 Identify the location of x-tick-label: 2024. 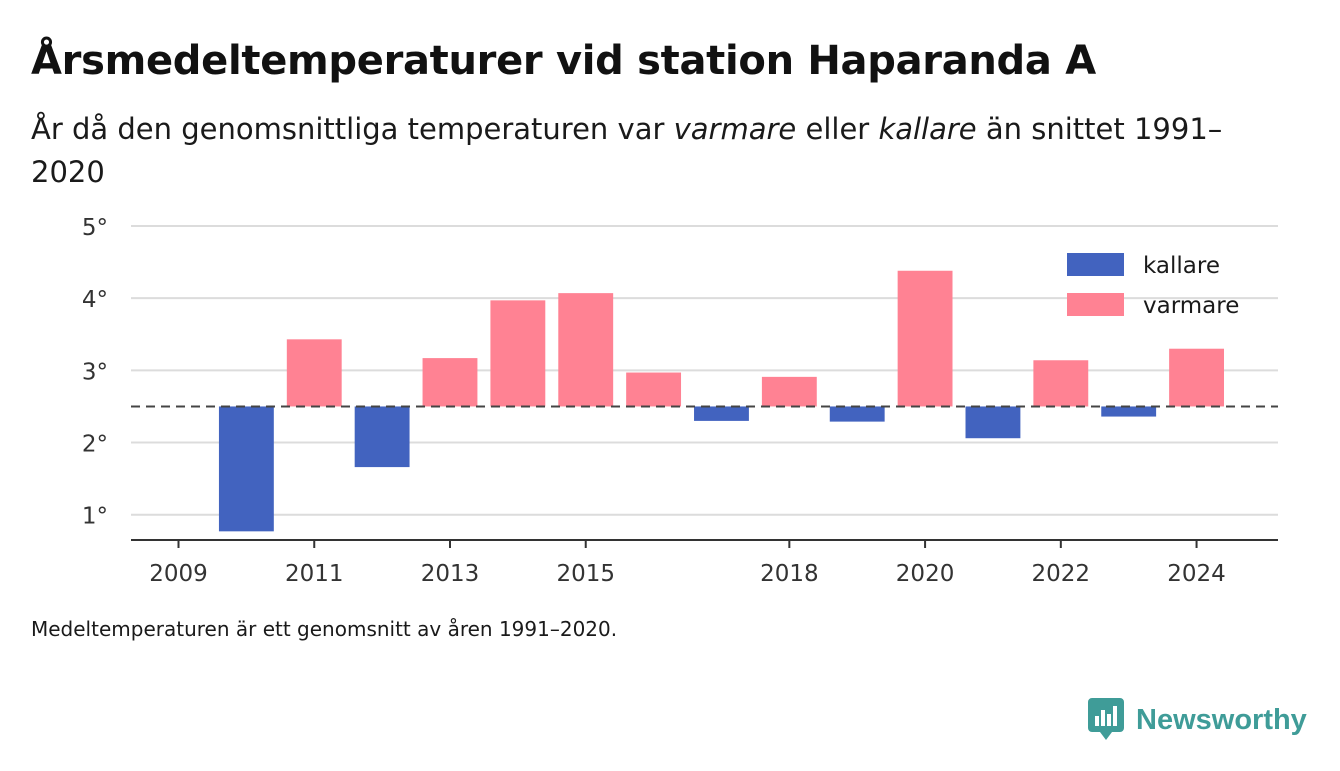
(1196, 574).